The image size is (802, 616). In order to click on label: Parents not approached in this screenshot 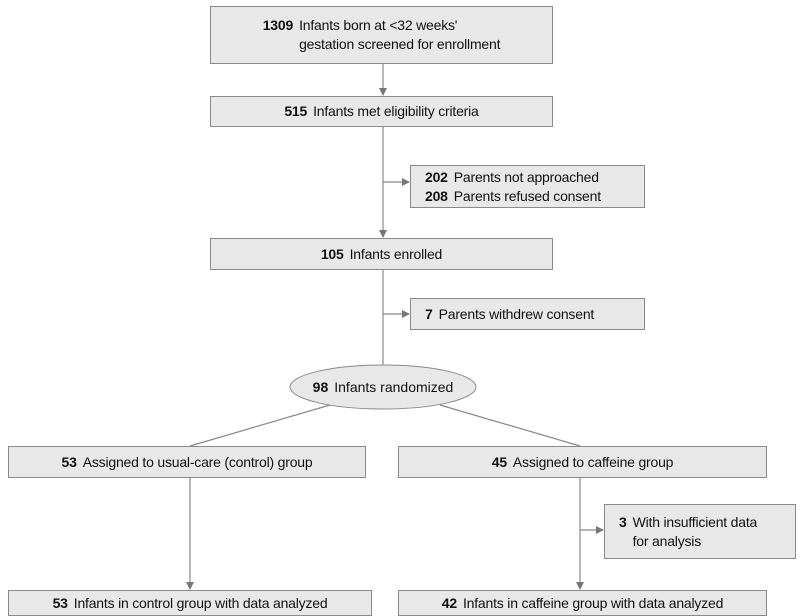, I will do `click(526, 176)`.